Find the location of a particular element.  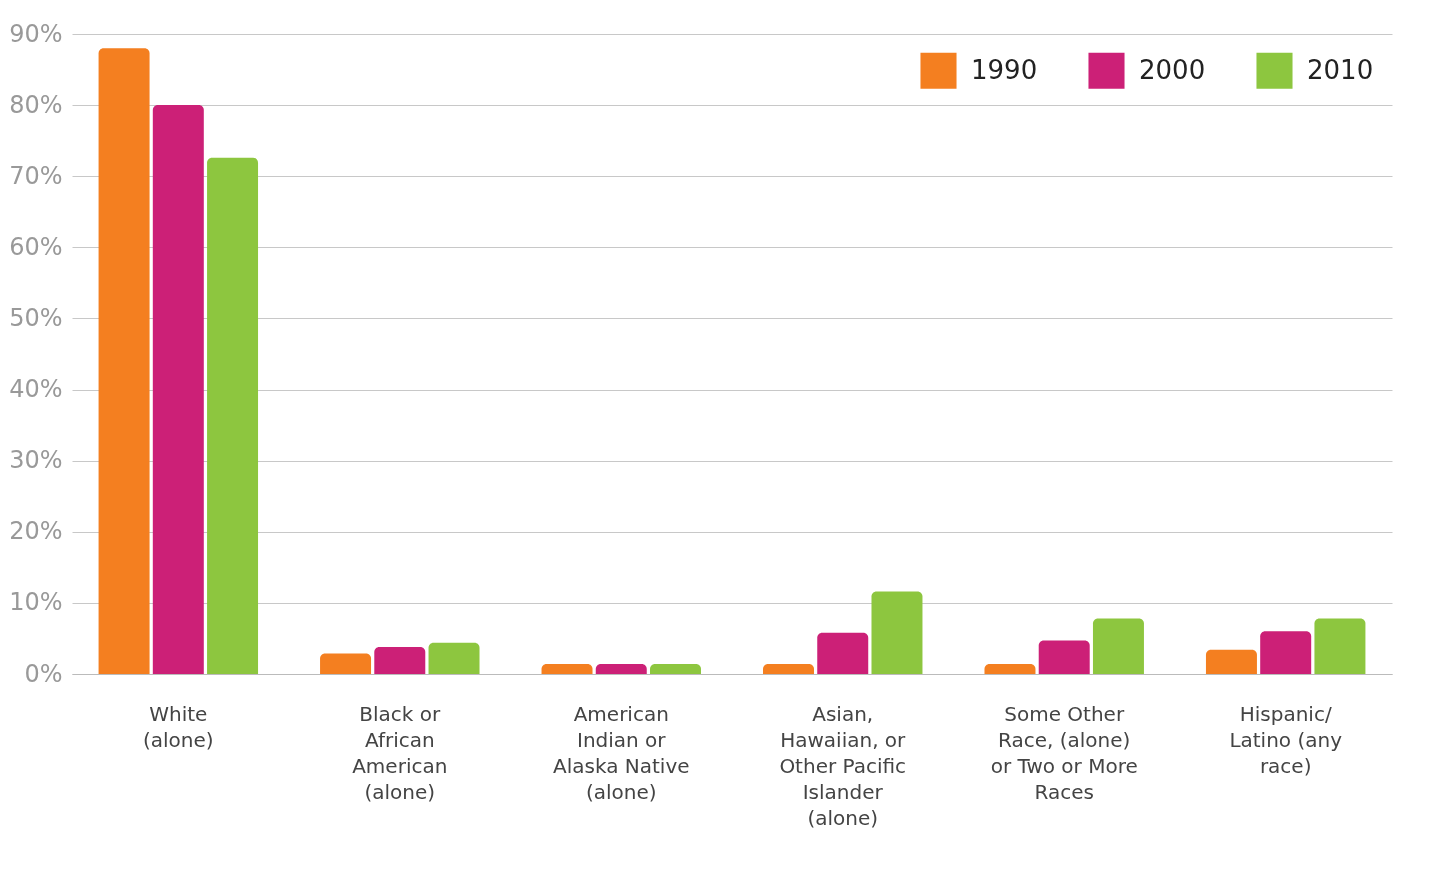

y-tick-label: 40% is located at coordinates (36, 389).